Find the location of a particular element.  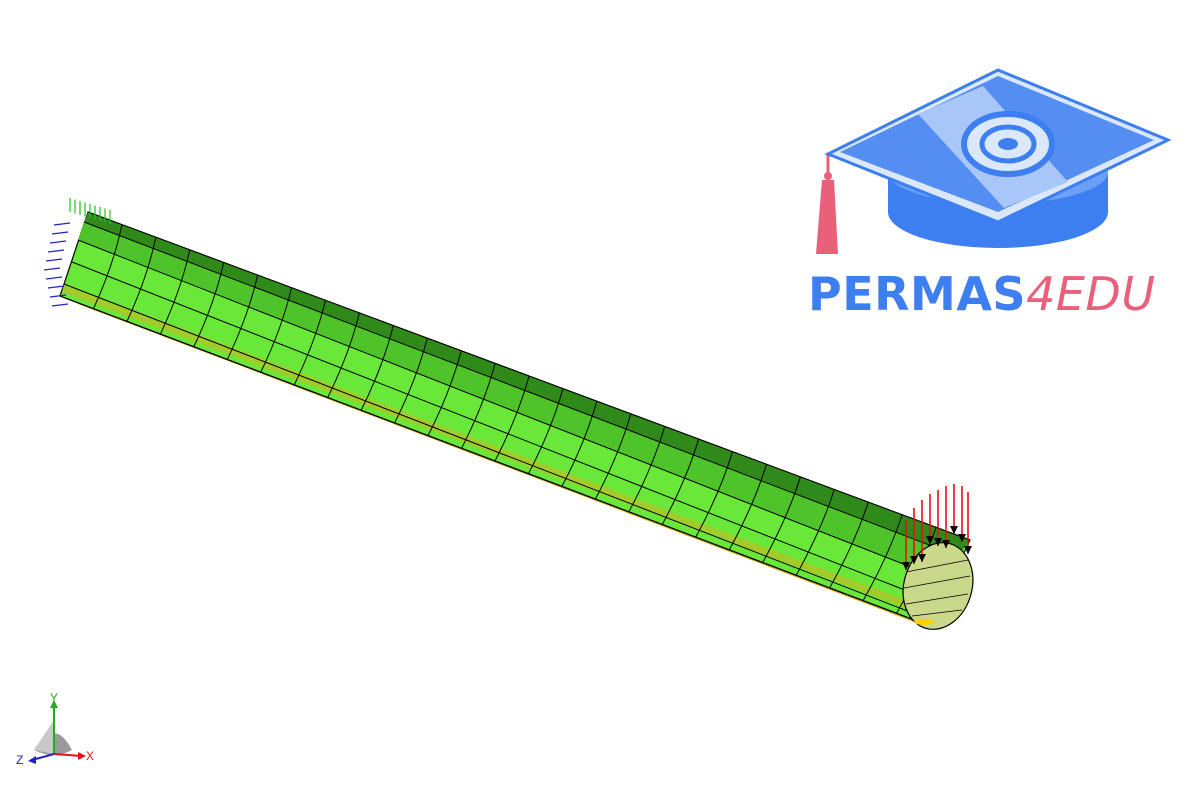

y-axis-label: Y is located at coordinates (54, 698).